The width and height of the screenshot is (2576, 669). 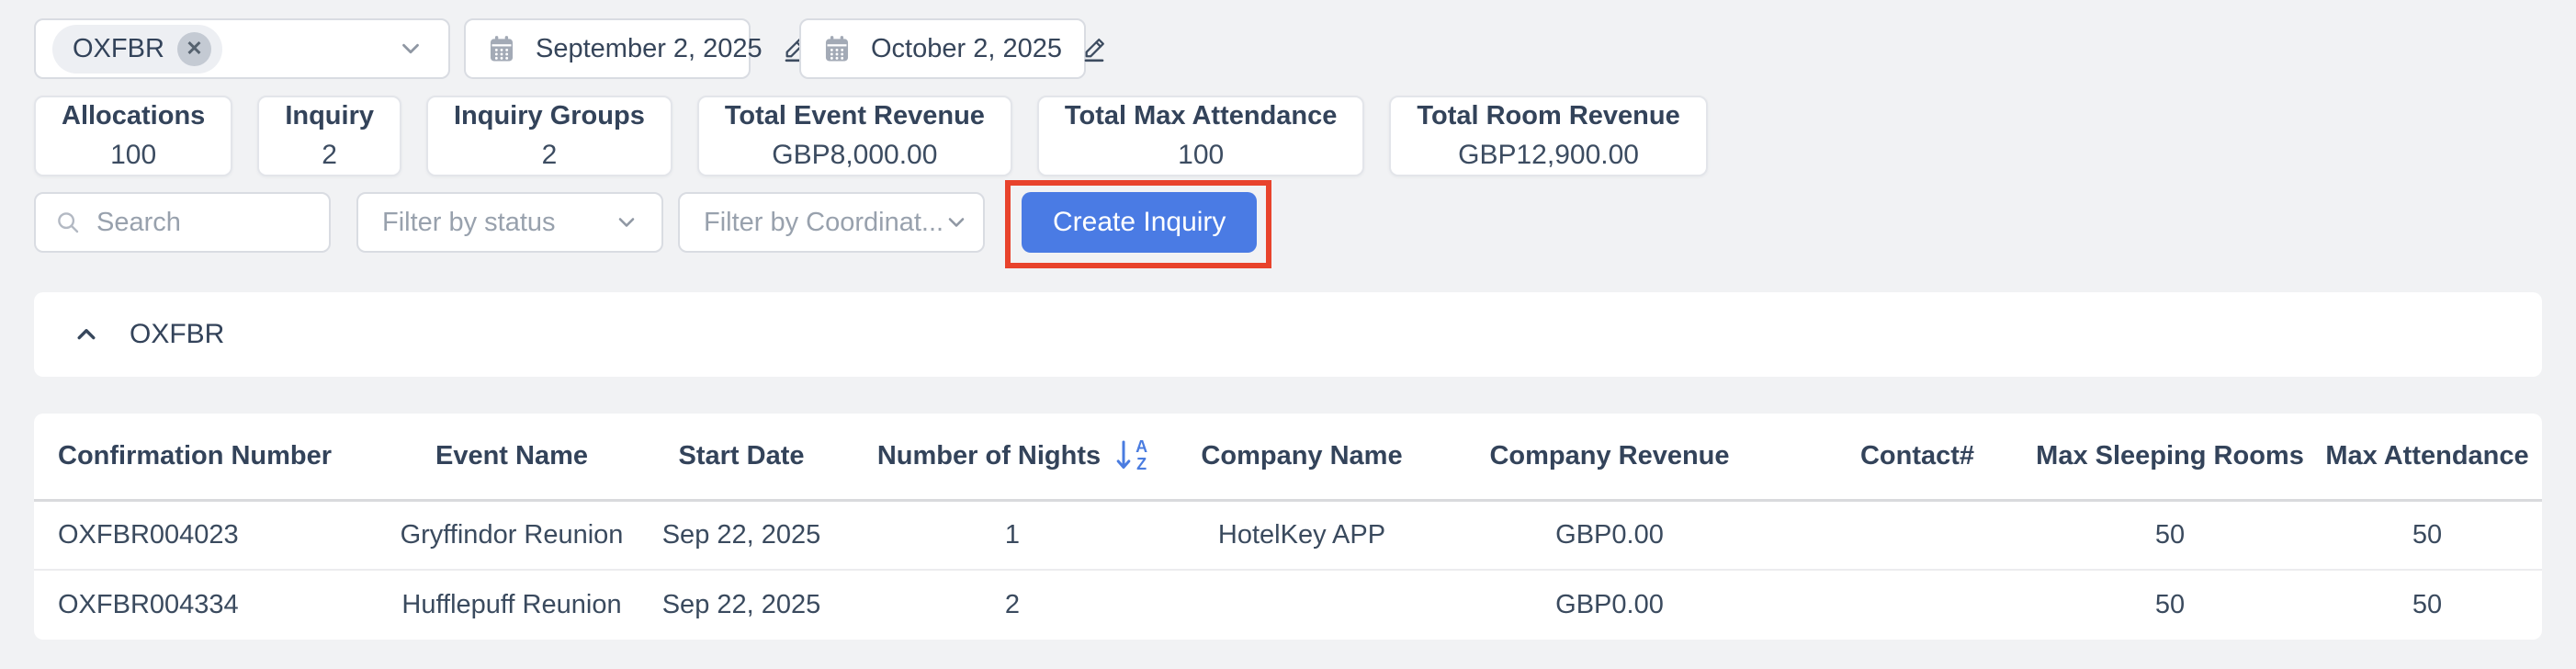 I want to click on create-inquiry-highlight: Create Inquiry, so click(x=1138, y=224).